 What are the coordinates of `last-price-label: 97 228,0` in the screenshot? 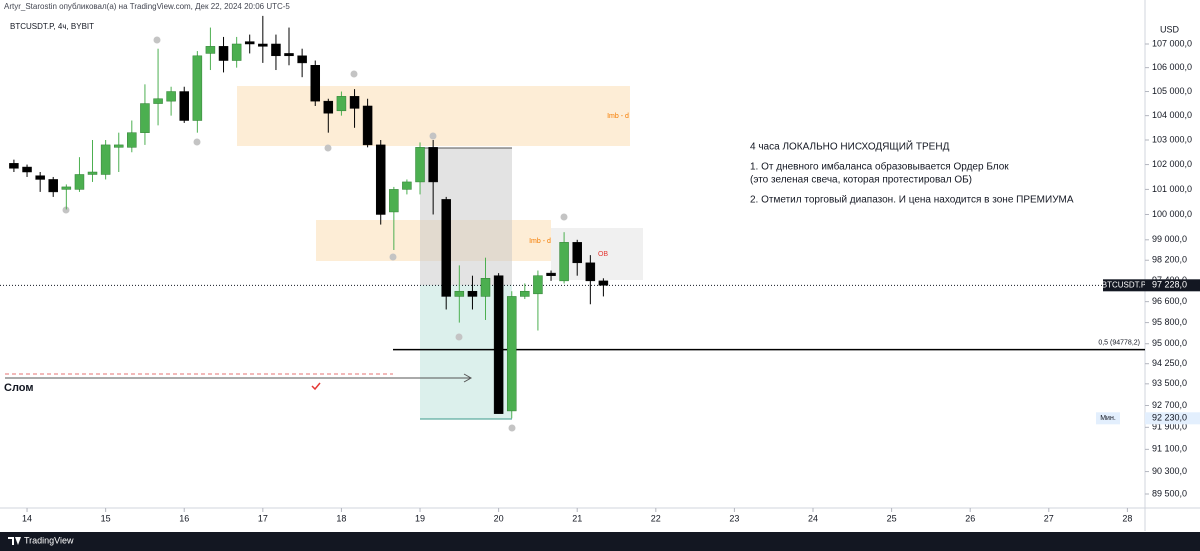 It's located at (1169, 285).